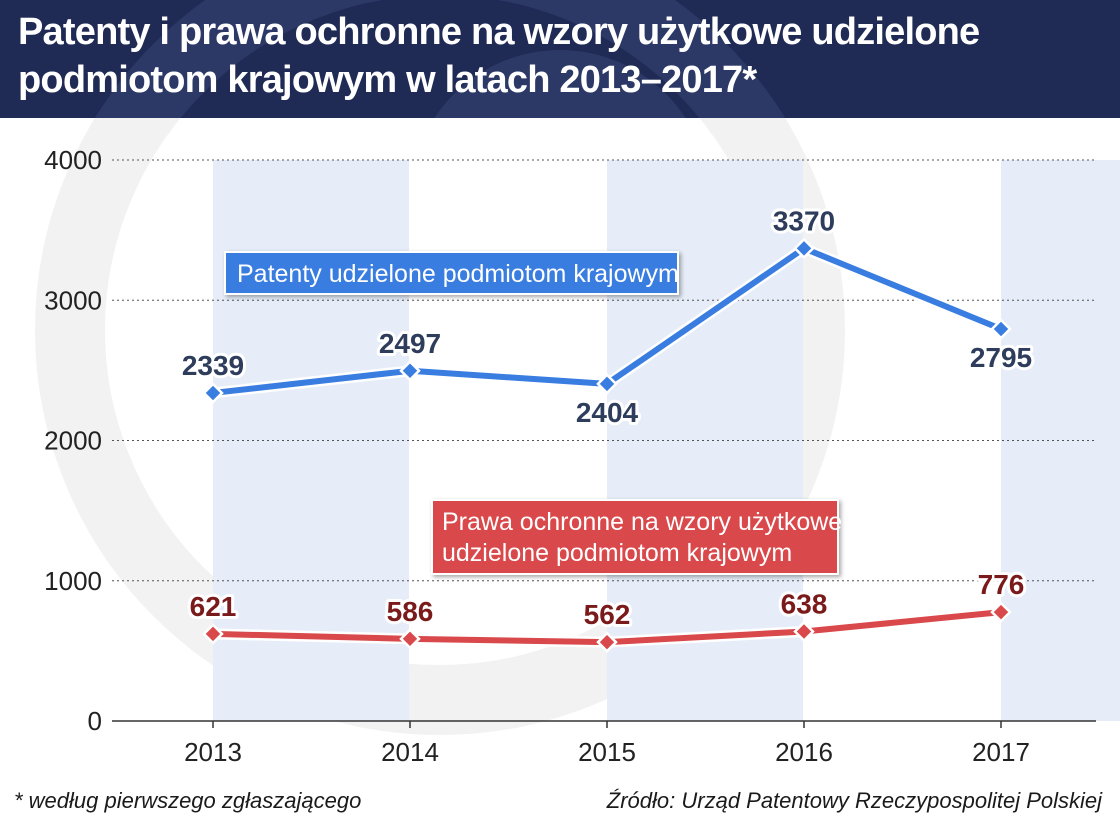 This screenshot has height=833, width=1120. I want to click on marker-wzory-2017, so click(1001, 612).